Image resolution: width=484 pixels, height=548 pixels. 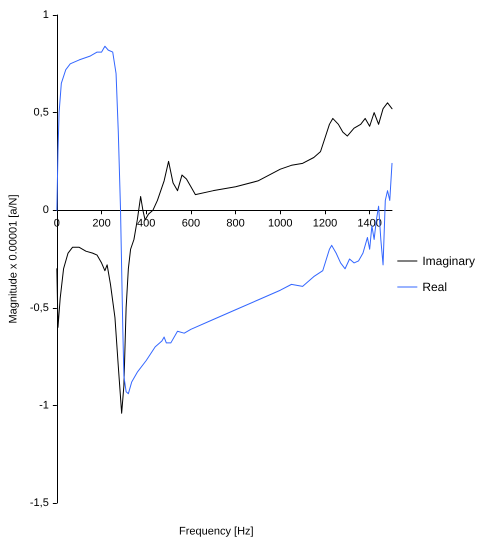 What do you see at coordinates (448, 261) in the screenshot?
I see `legend-label: Imaginary` at bounding box center [448, 261].